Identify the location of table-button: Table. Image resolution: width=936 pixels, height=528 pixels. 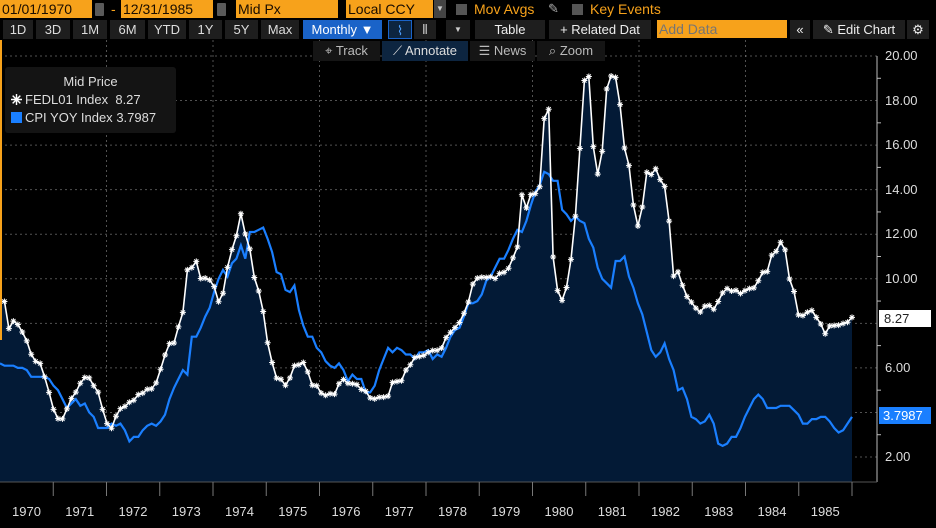
(510, 29).